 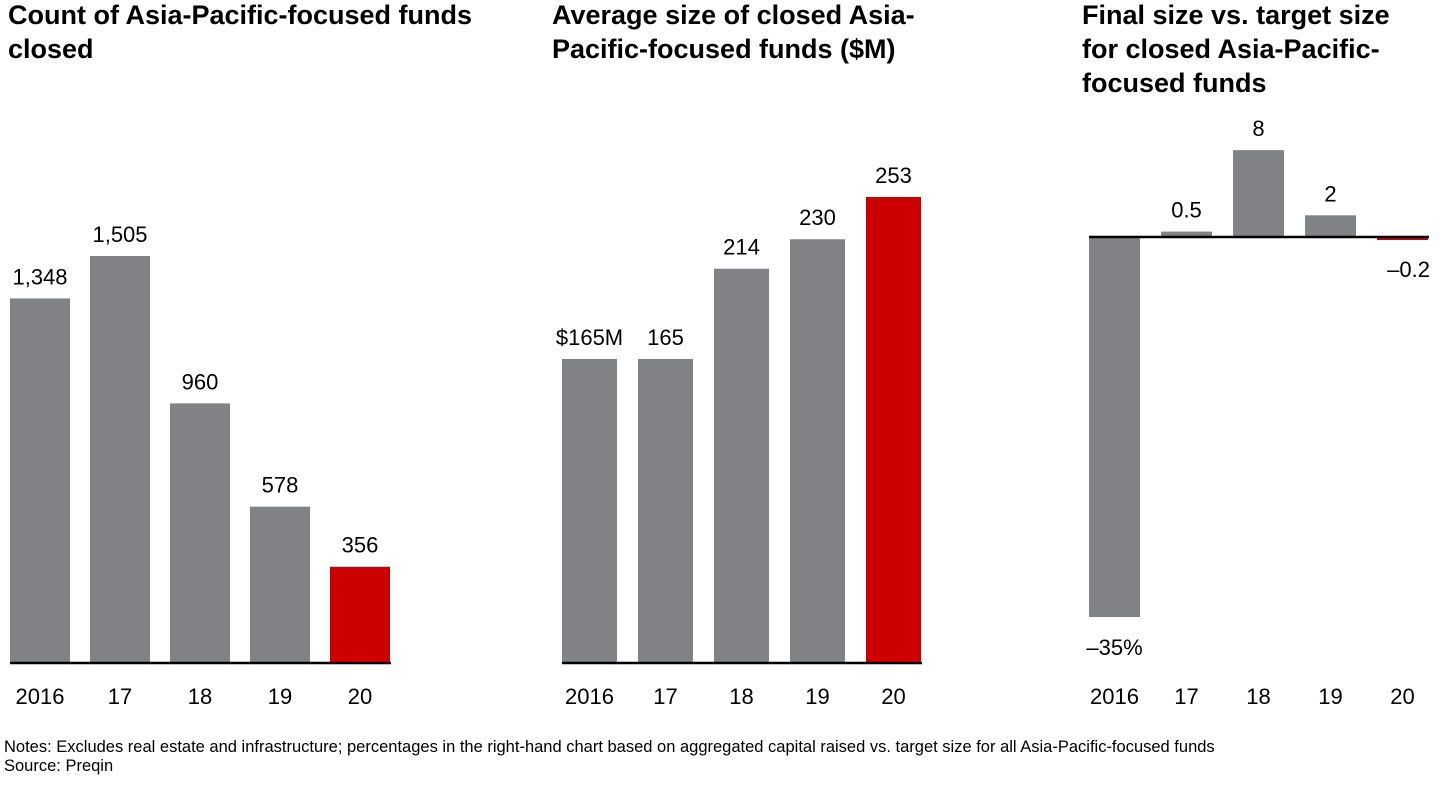 I want to click on avgsize-category-label-4: 20, so click(x=893, y=696).